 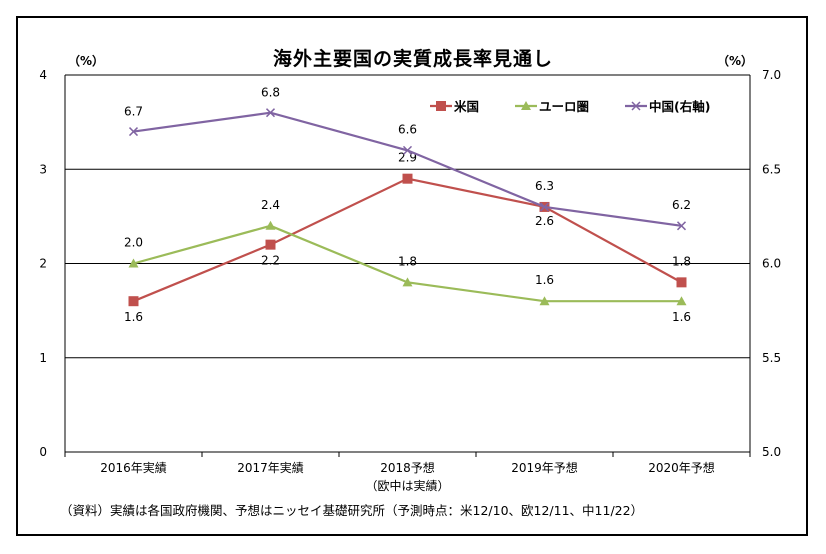 What do you see at coordinates (681, 205) in the screenshot?
I see `data-label: 6.2` at bounding box center [681, 205].